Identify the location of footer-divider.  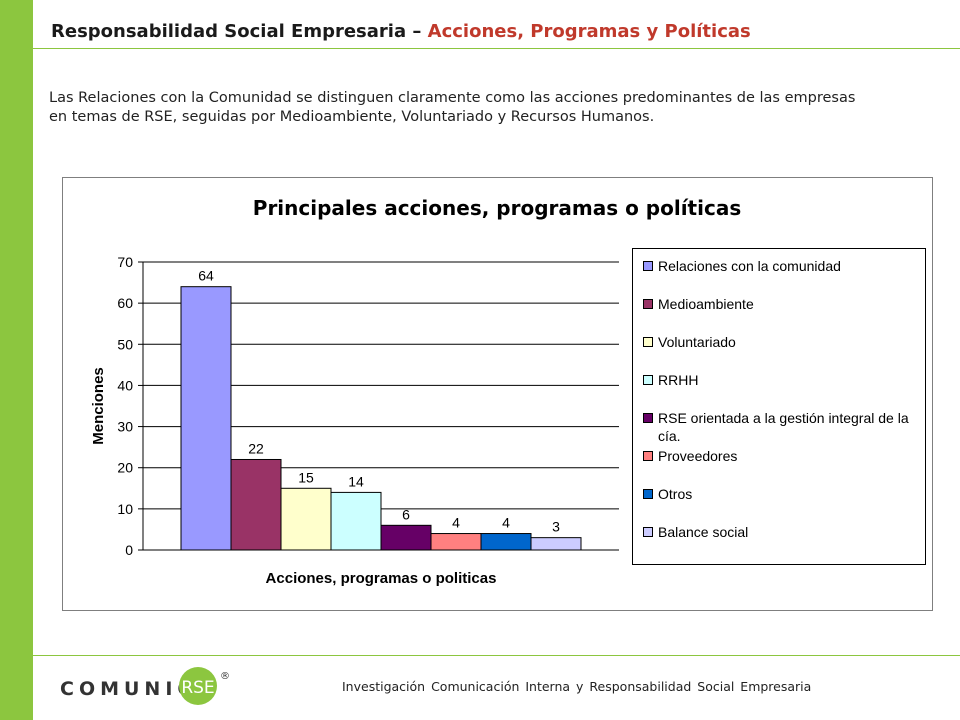
(496, 655).